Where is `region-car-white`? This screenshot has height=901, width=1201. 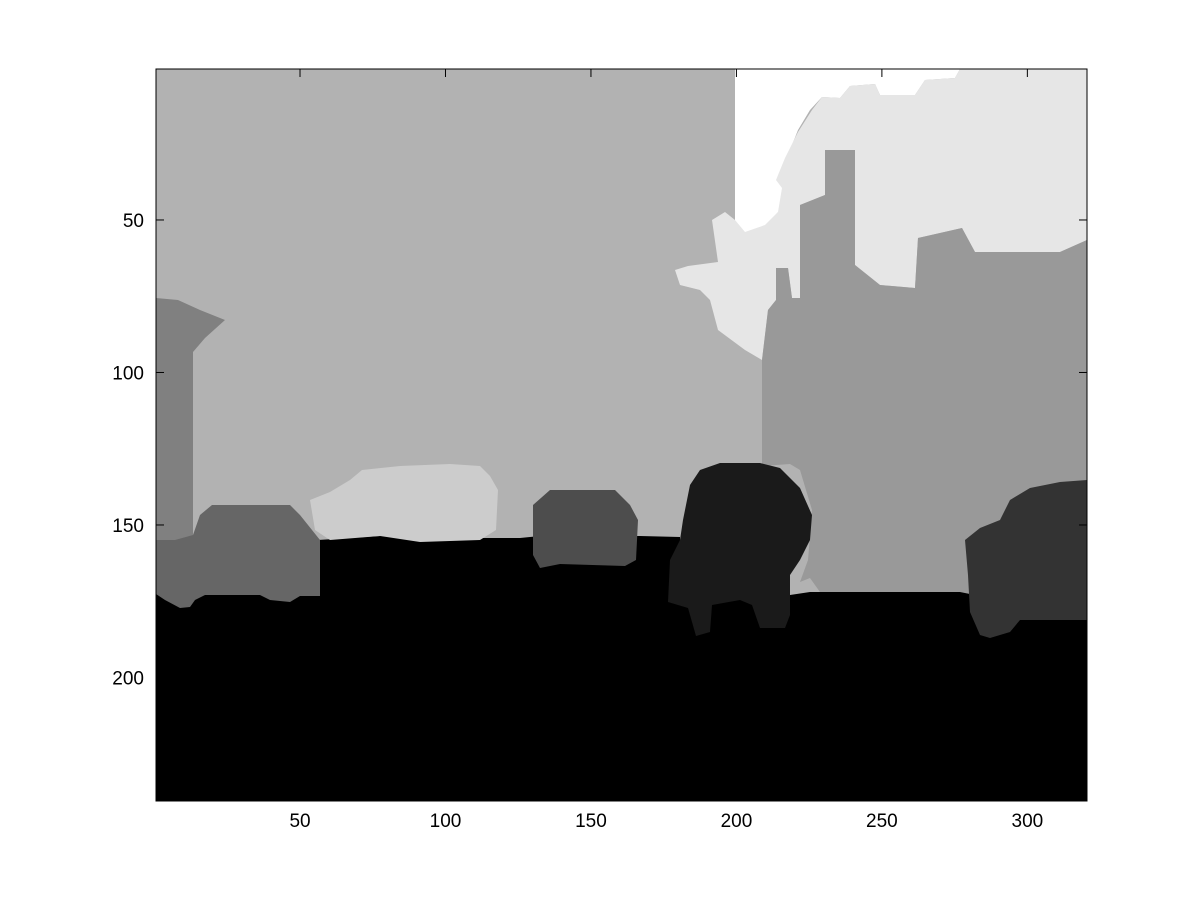
region-car-white is located at coordinates (404, 503).